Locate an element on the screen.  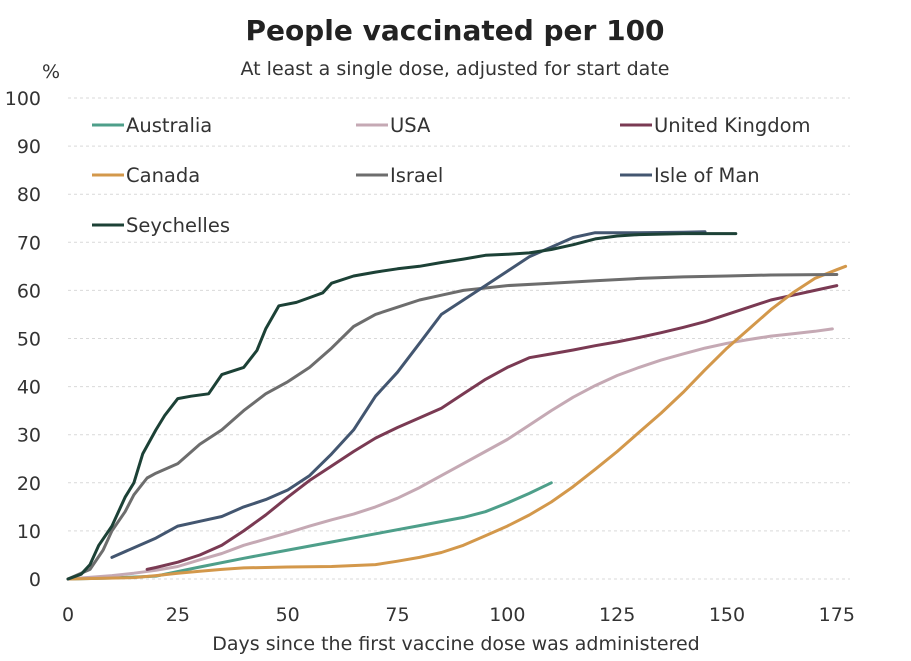
legend-label-seychelles: Seychelles is located at coordinates (178, 225).